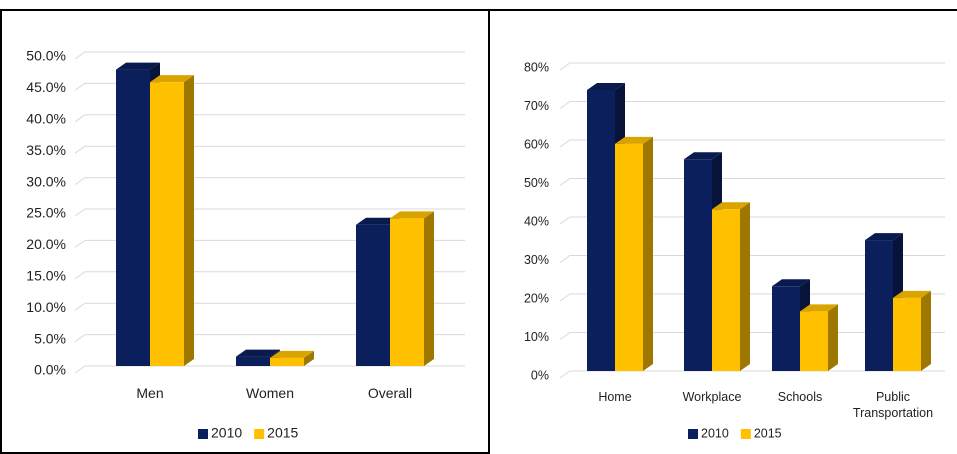  I want to click on y-tick-label: 20.0%, so click(46, 244).